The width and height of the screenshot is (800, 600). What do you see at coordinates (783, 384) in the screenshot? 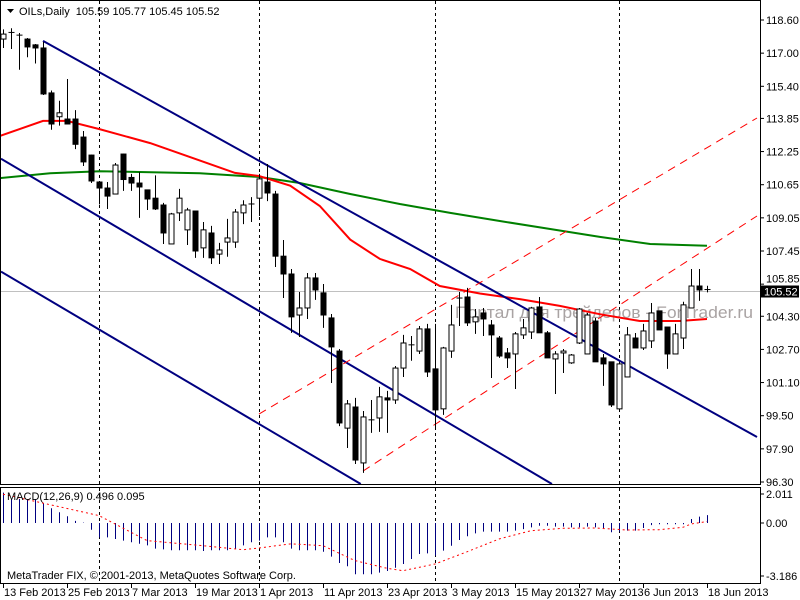
I see `price-tick-label: 101.10` at bounding box center [783, 384].